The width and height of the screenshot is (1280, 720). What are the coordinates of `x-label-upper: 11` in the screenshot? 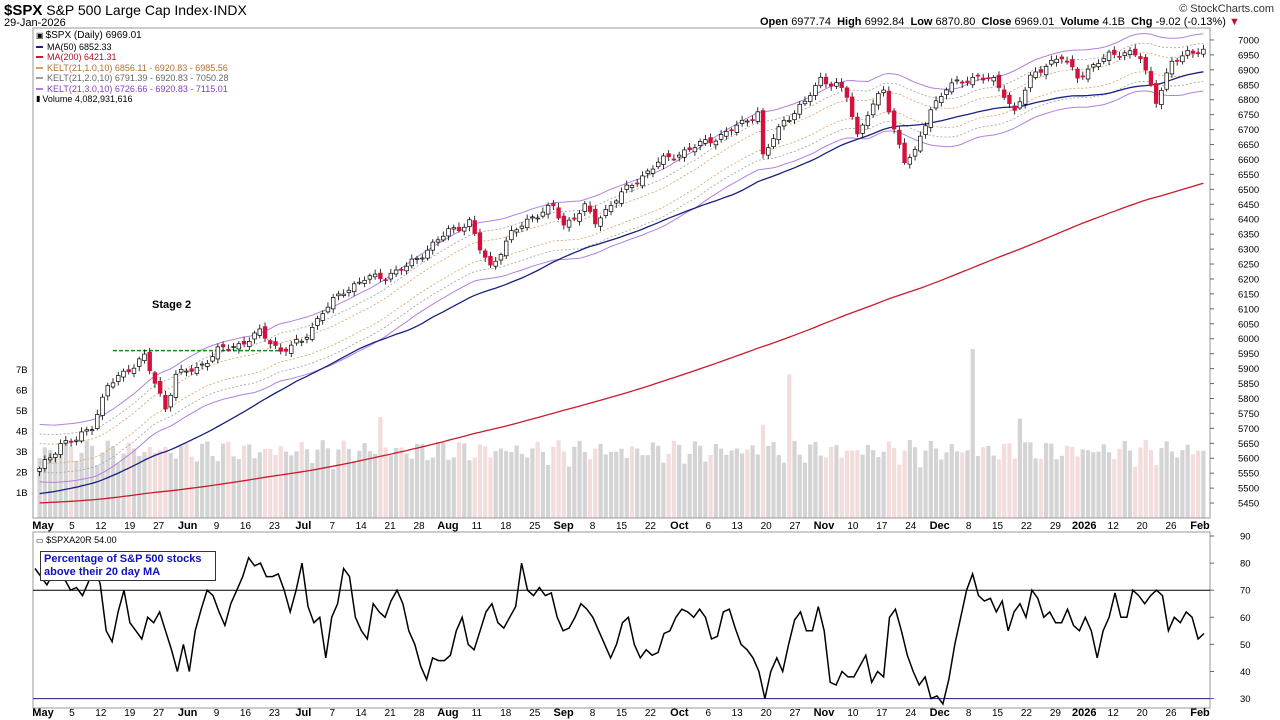 It's located at (477, 526).